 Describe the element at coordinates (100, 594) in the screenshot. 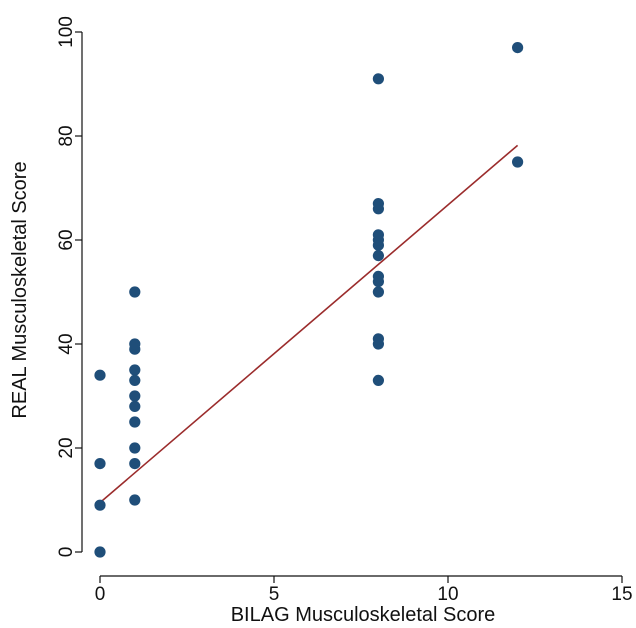

I see `x-tick-label: 0` at that location.